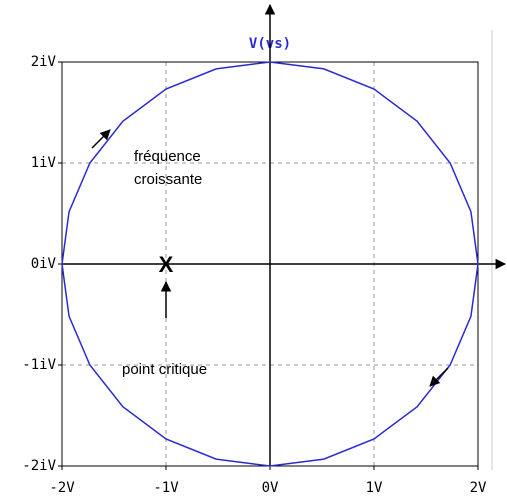  Describe the element at coordinates (166, 488) in the screenshot. I see `x-tick-label: -1V` at that location.